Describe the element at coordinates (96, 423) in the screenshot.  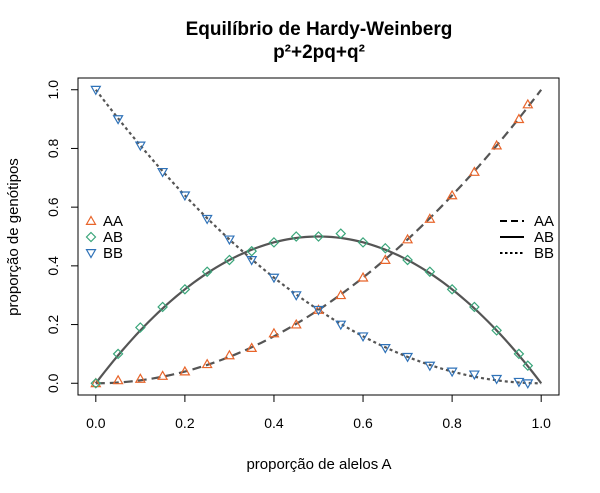
I see `x-tick-label: 0.0` at that location.